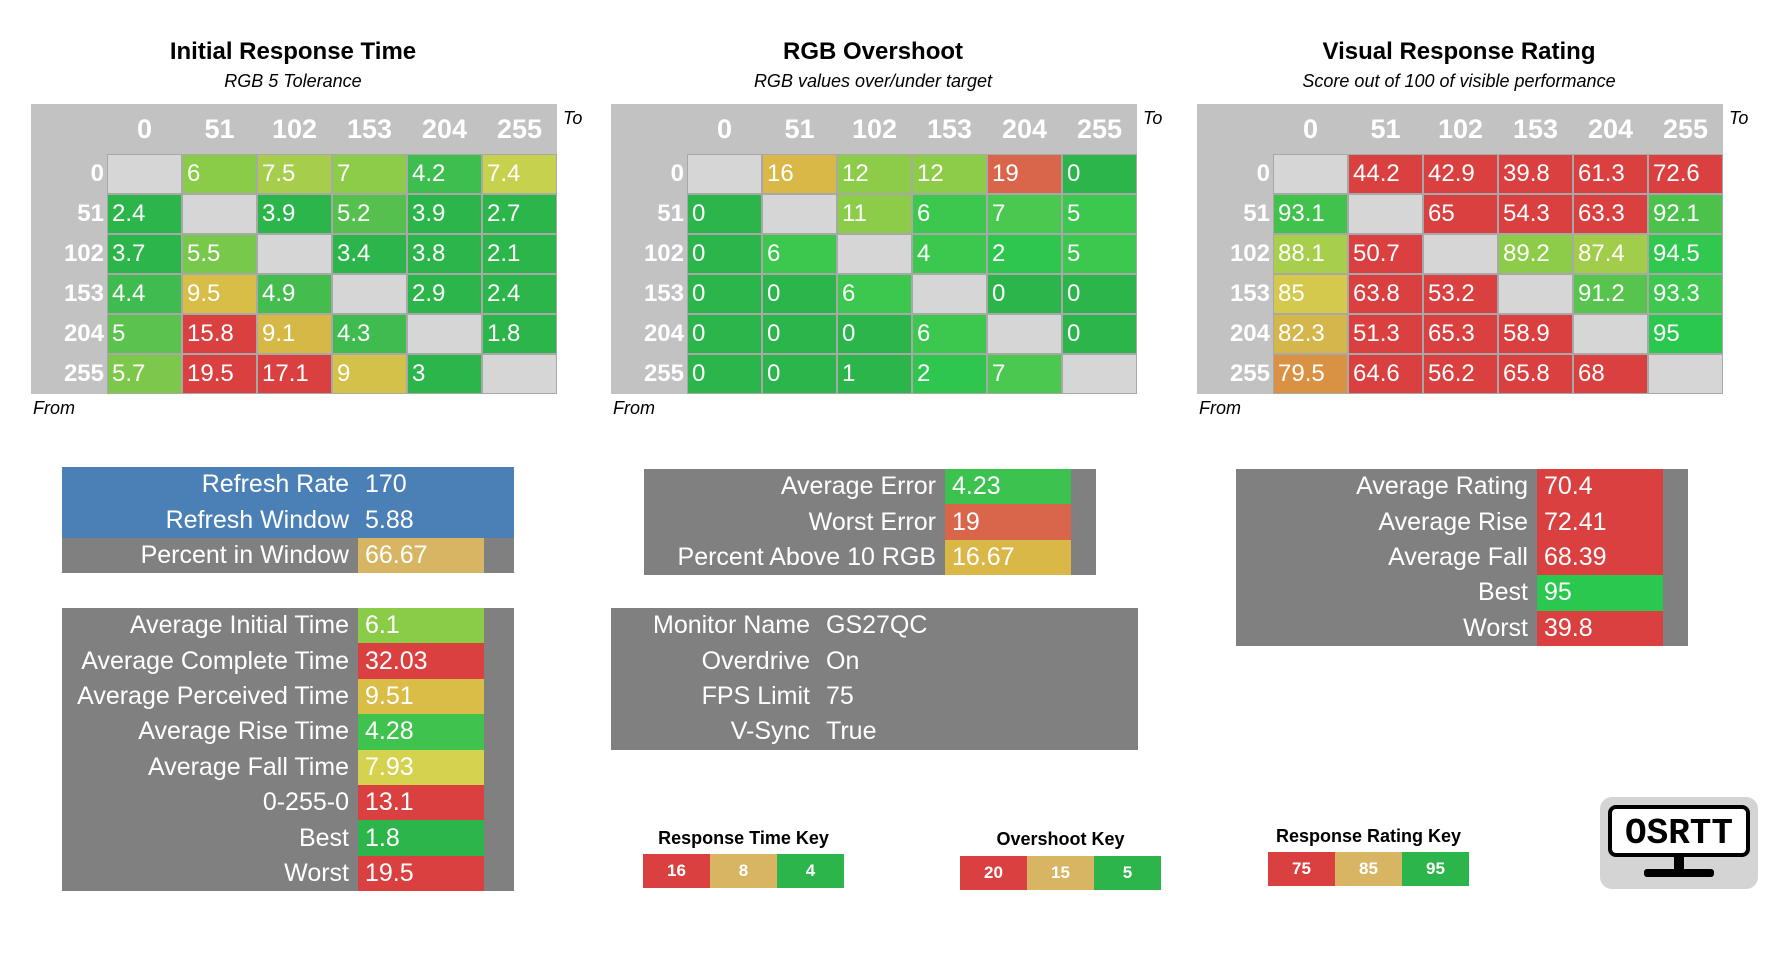 The width and height of the screenshot is (1784, 962). What do you see at coordinates (731, 625) in the screenshot?
I see `panel-label: Monitor Name` at bounding box center [731, 625].